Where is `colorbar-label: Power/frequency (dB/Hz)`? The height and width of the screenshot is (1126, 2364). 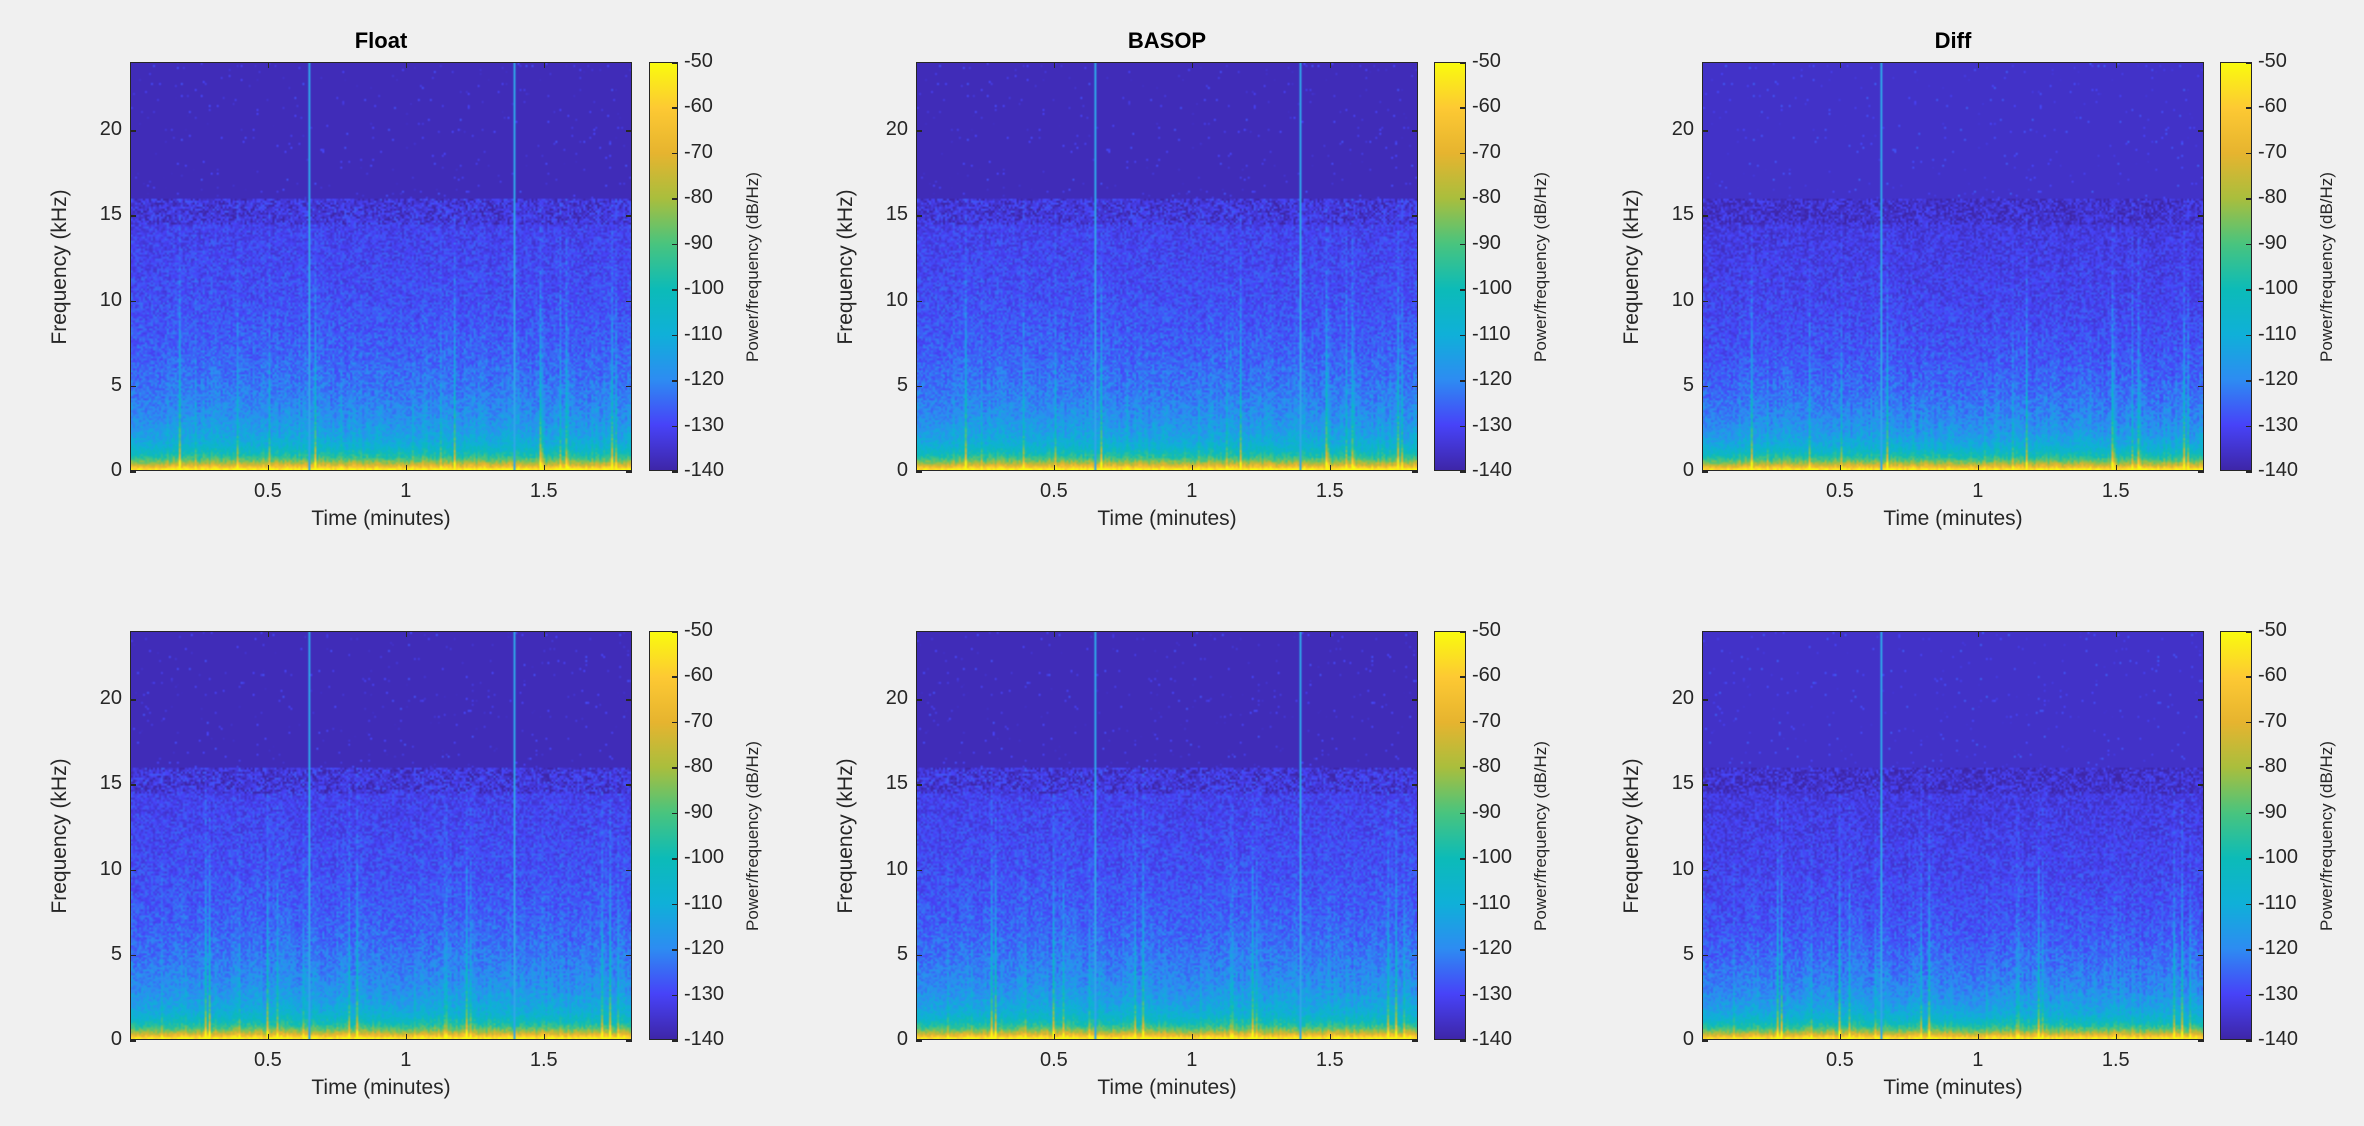 colorbar-label: Power/frequency (dB/Hz) is located at coordinates (752, 266).